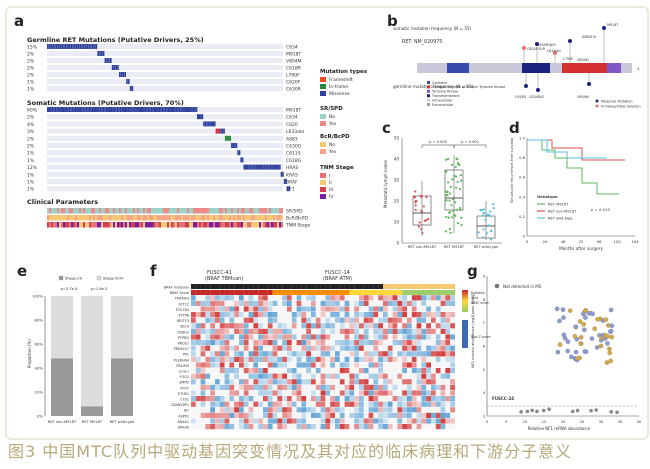 The height and width of the screenshot is (469, 650). What do you see at coordinates (61, 278) in the screenshot?
I see `stage-legend-swatch` at bounding box center [61, 278].